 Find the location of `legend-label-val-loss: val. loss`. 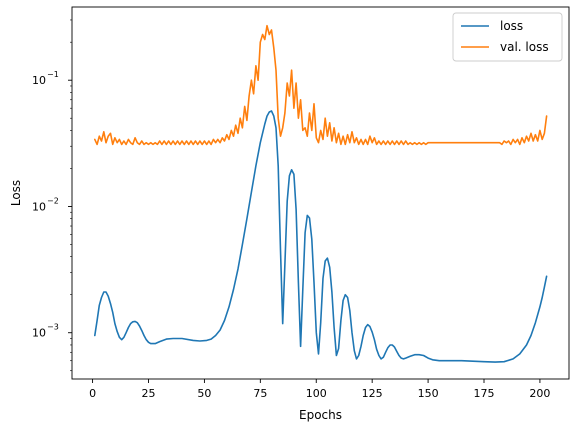

legend-label-val-loss: val. loss is located at coordinates (524, 47).